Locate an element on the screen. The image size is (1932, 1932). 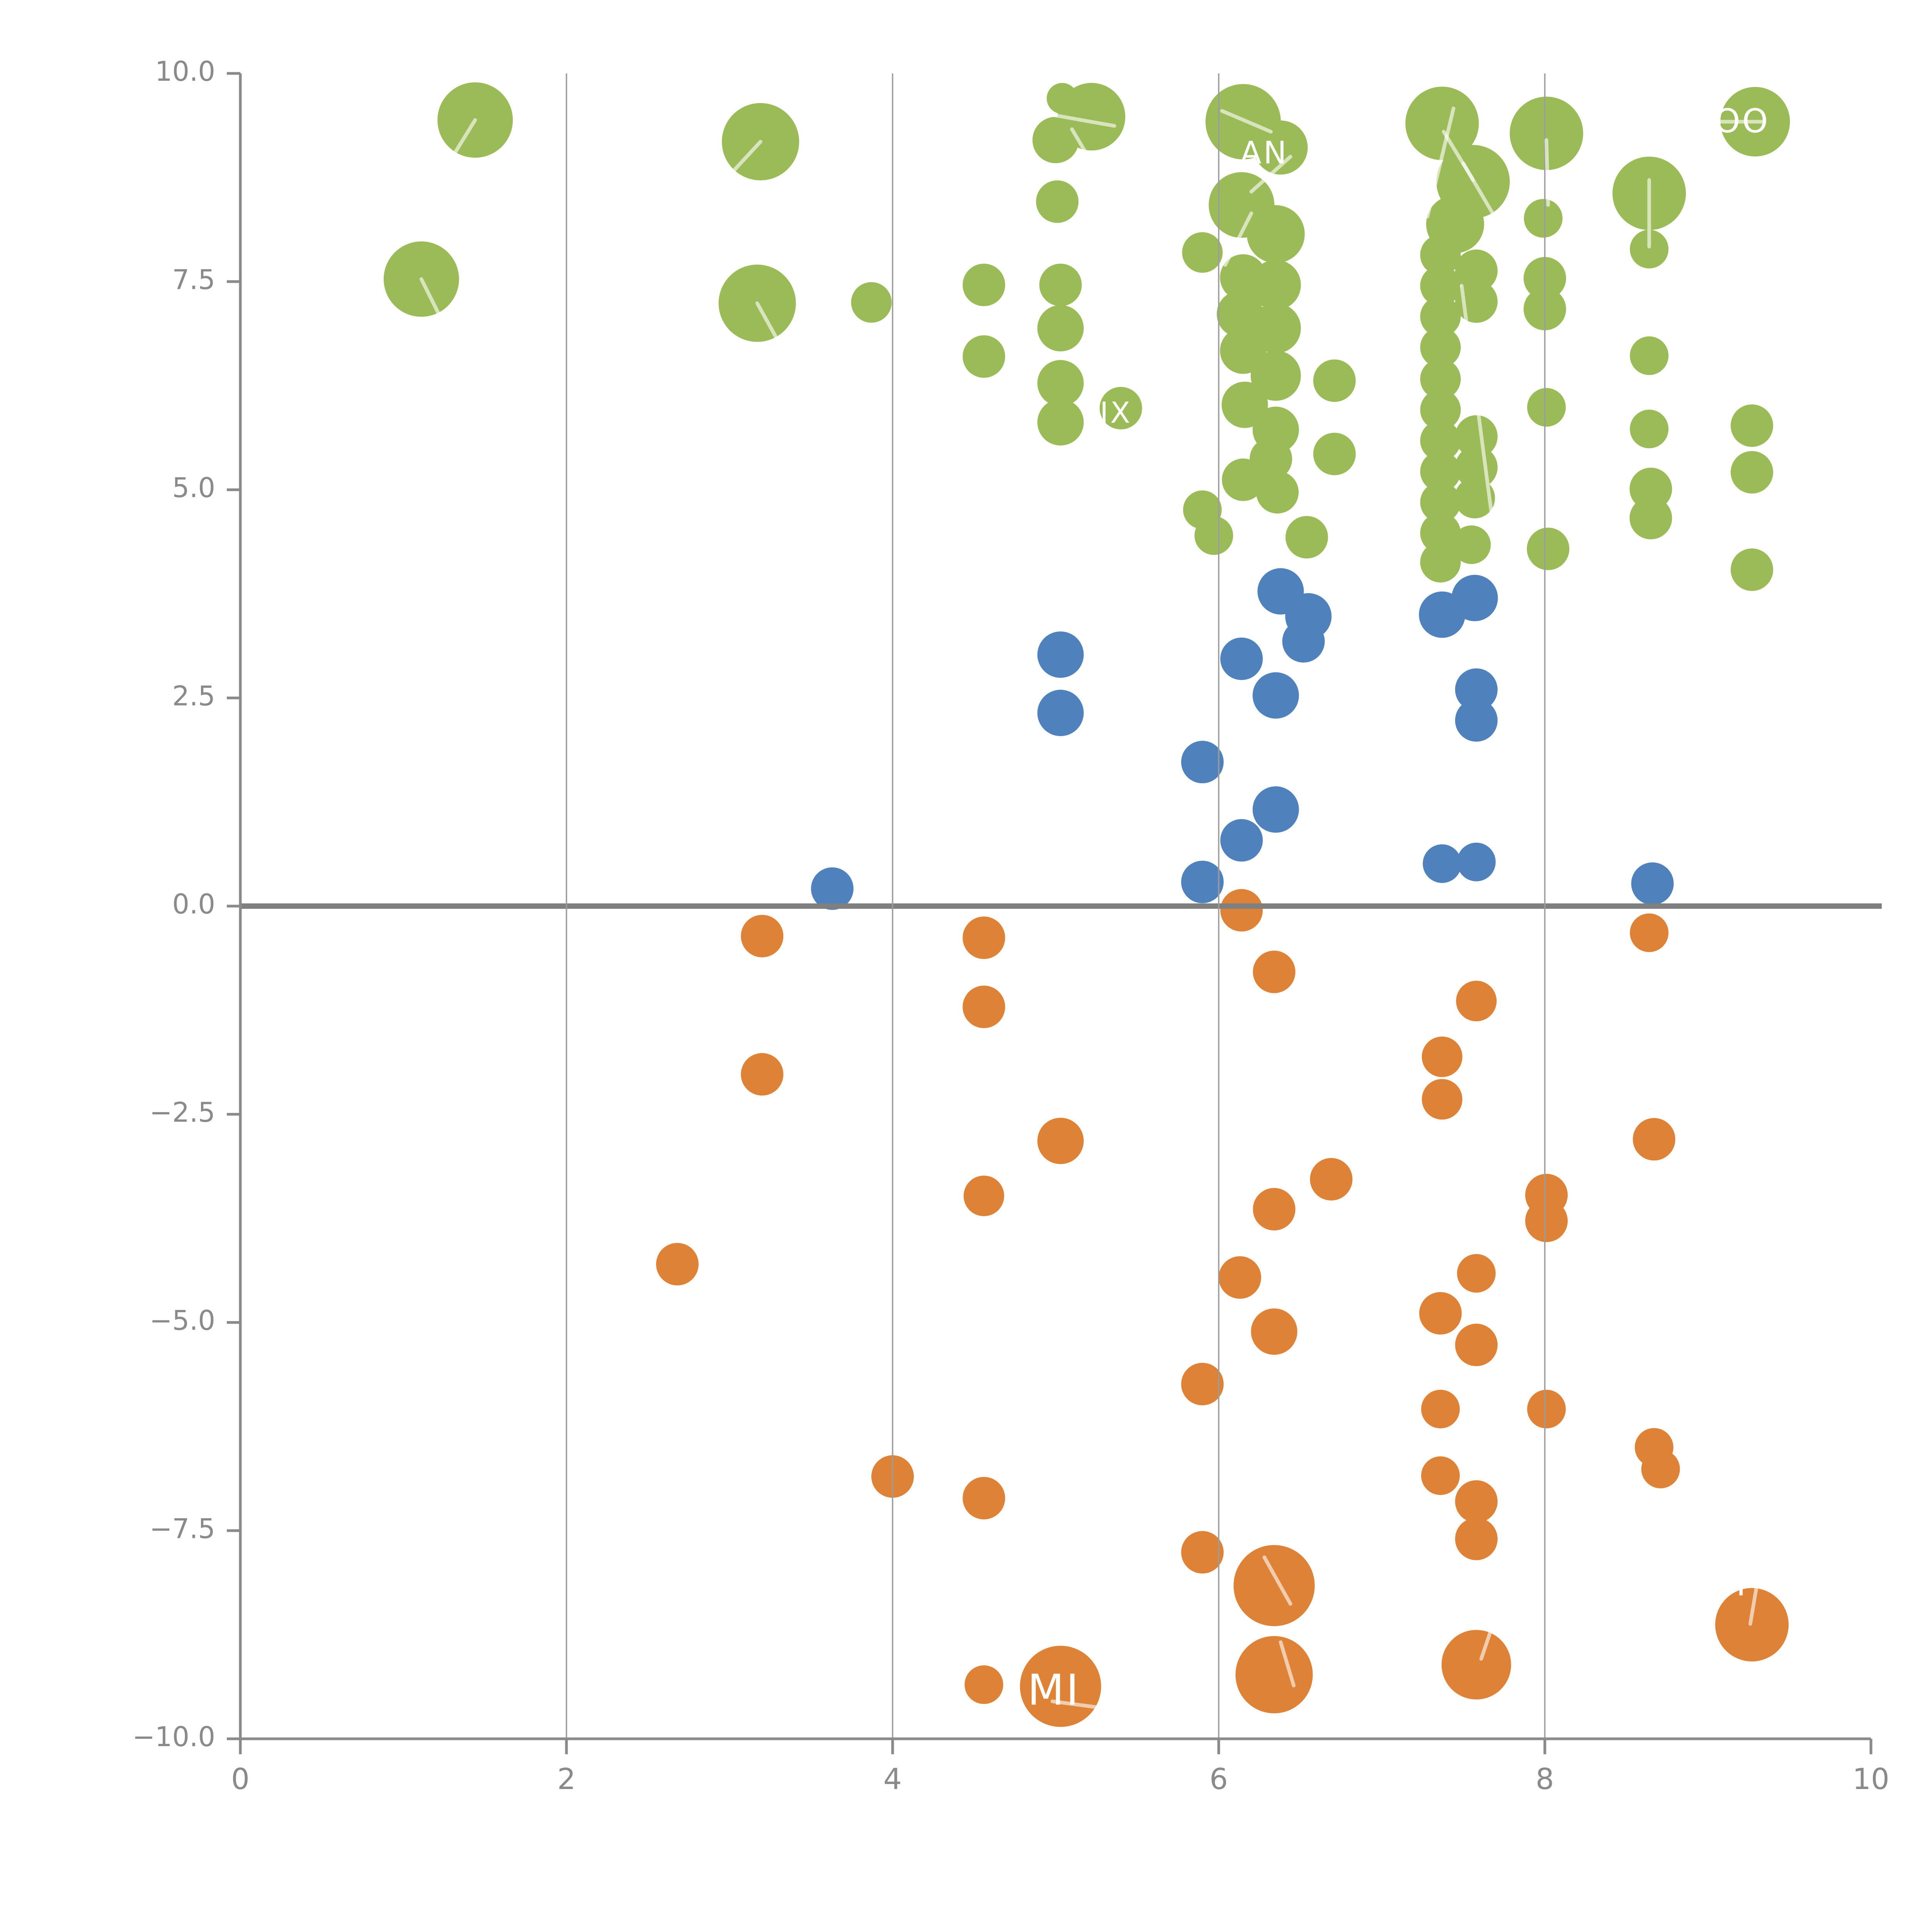
x-tick-label: 6 is located at coordinates (1219, 1779).